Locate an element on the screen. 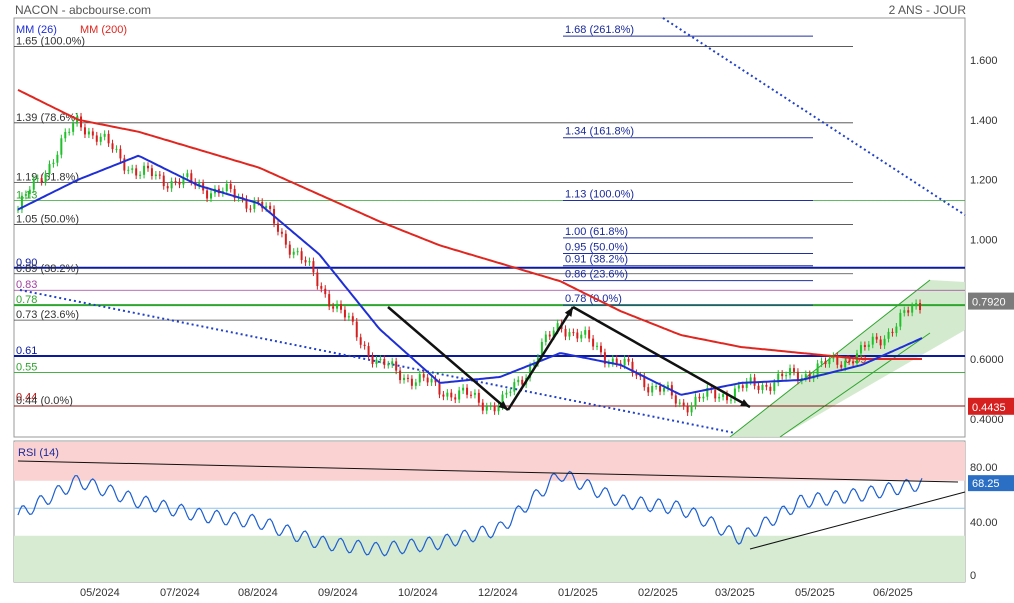  trend-arrow-down-2-head is located at coordinates (745, 403).